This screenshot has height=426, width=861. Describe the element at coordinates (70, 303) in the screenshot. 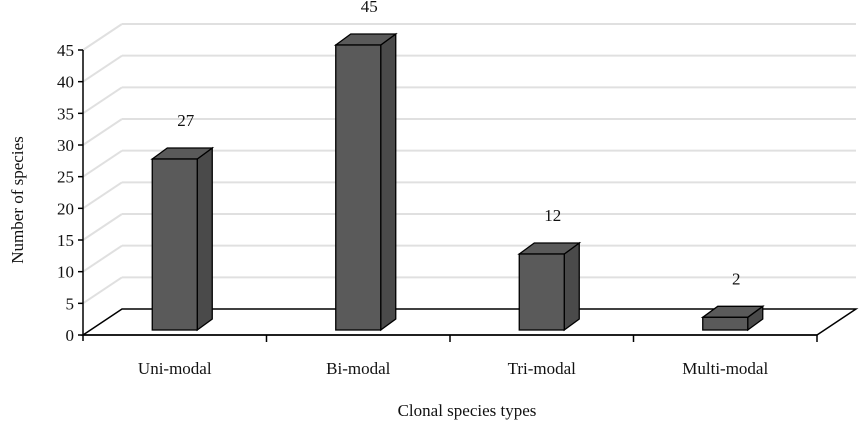

I see `y-tick-label: 5` at that location.